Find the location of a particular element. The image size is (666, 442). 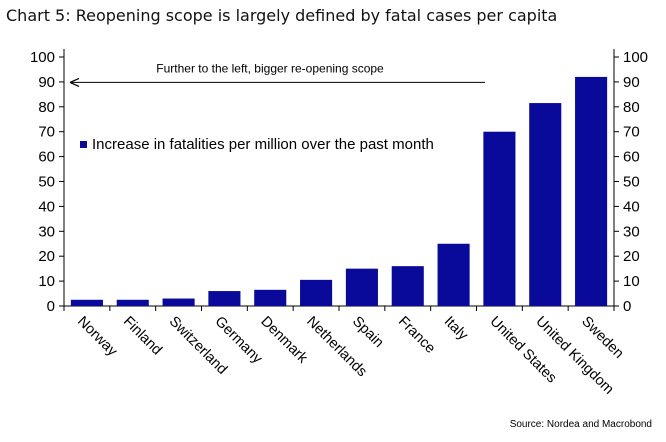

y-tick-label-left: 80 is located at coordinates (46, 107).